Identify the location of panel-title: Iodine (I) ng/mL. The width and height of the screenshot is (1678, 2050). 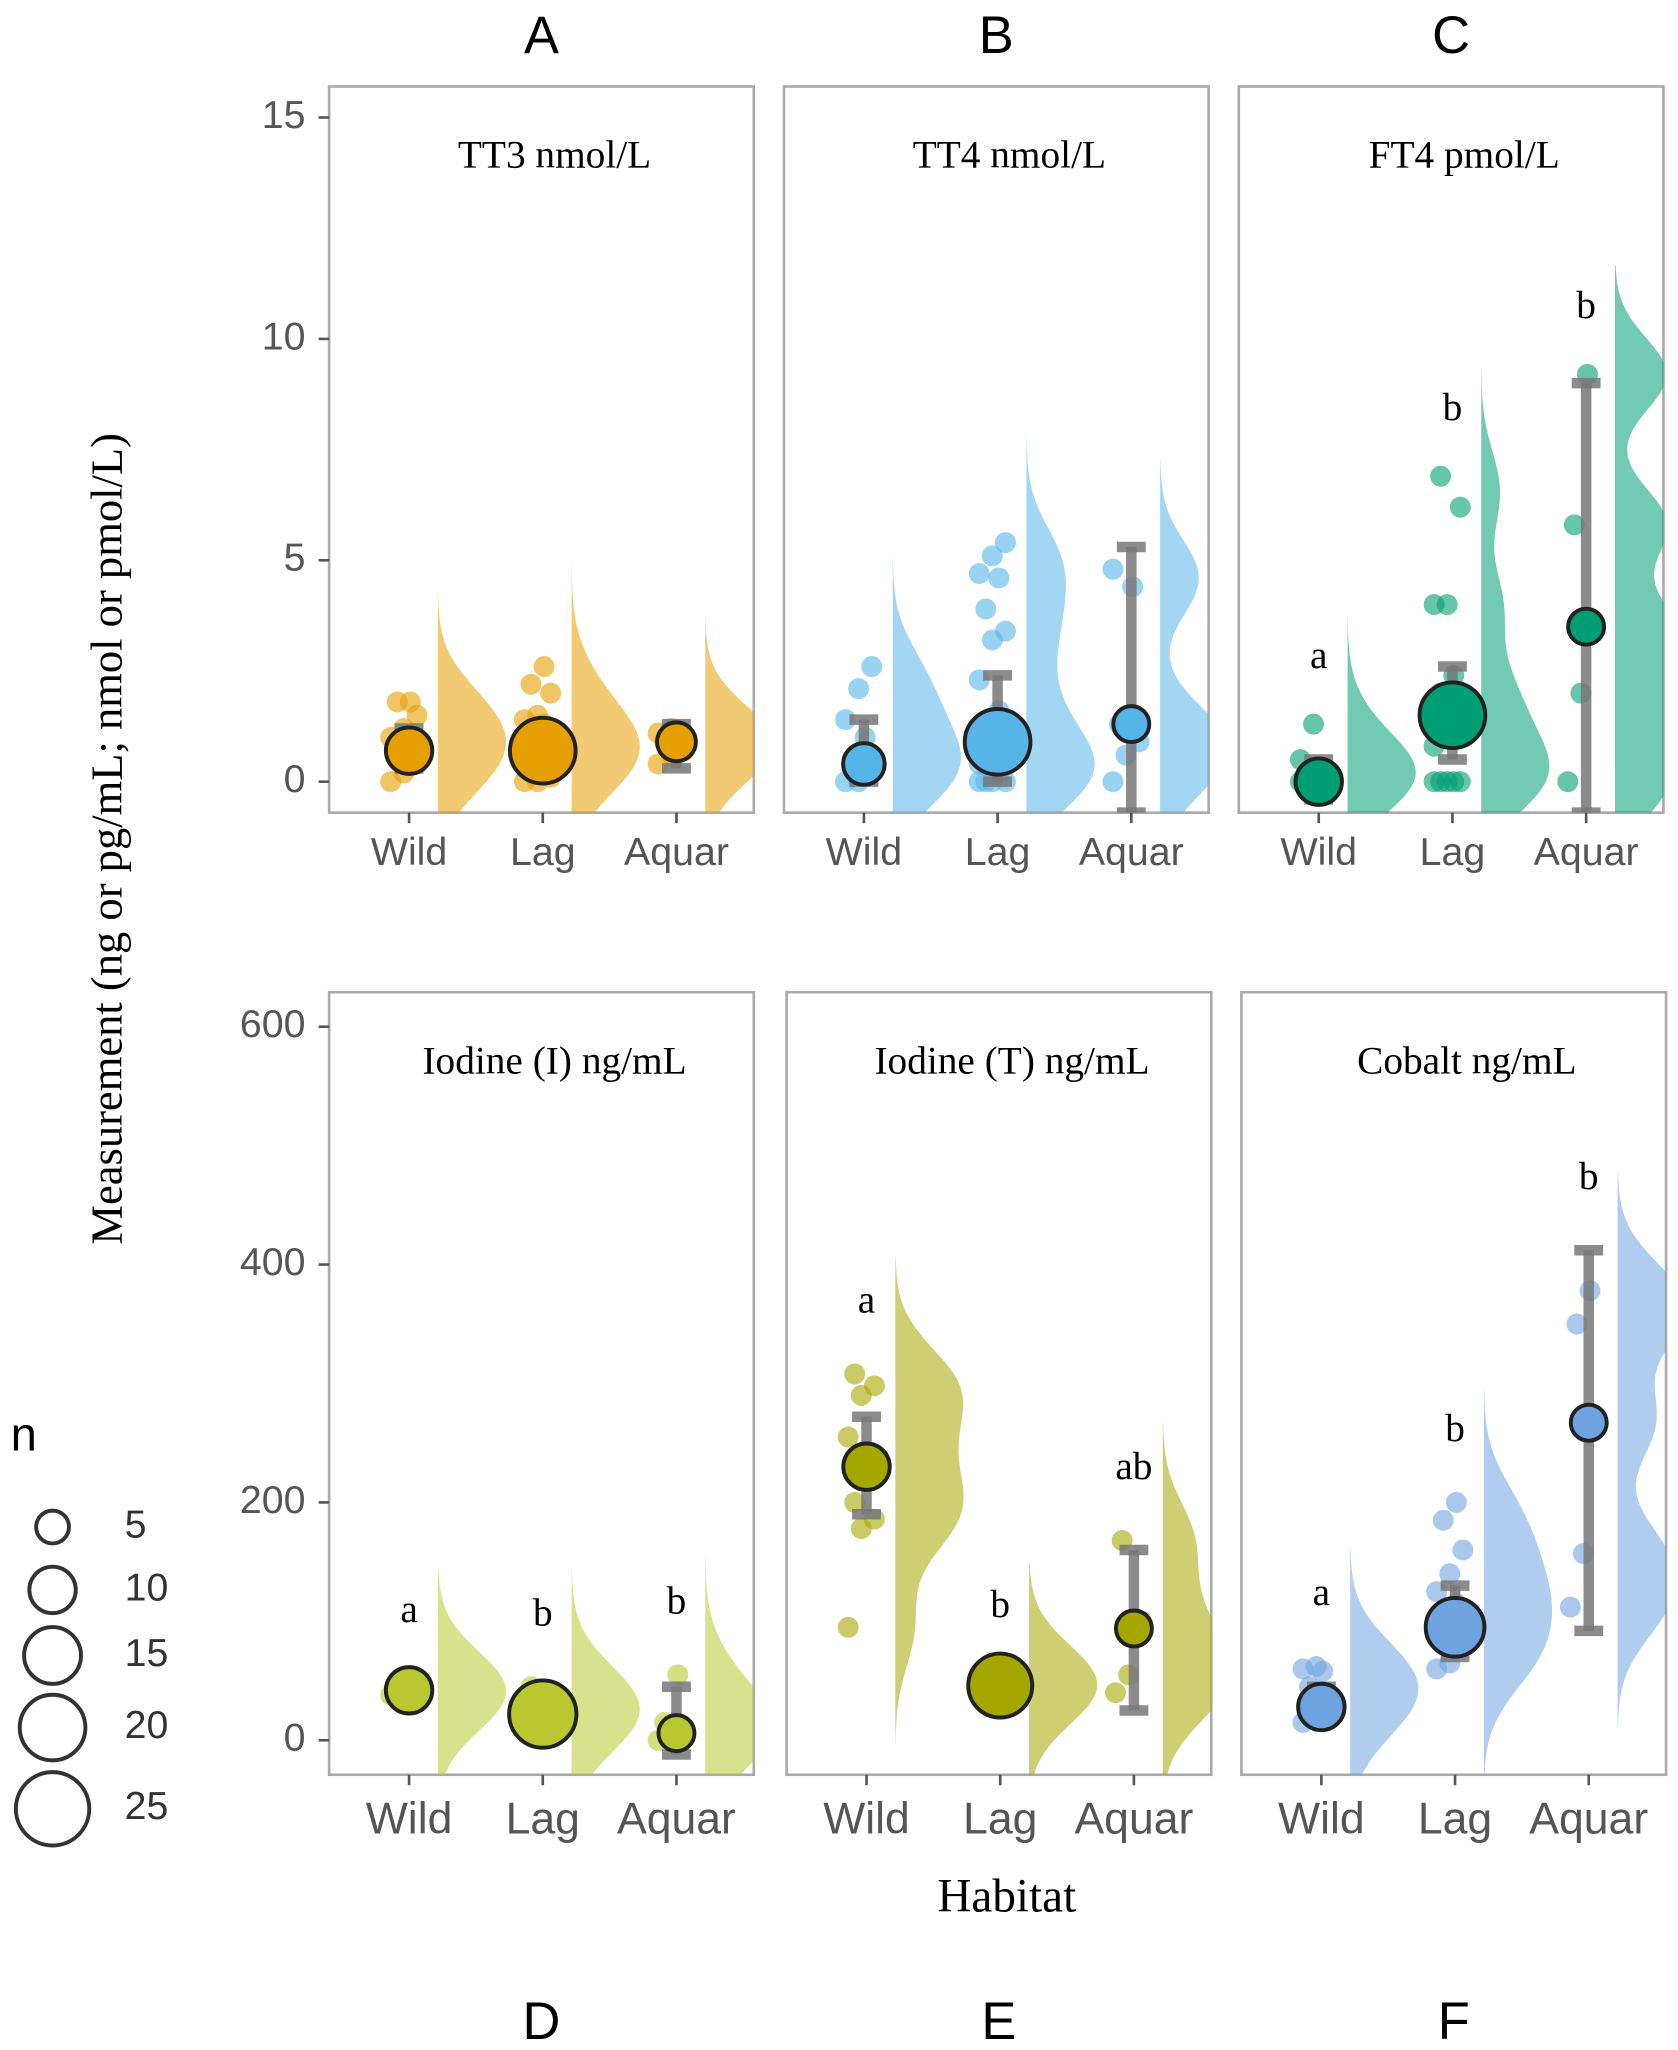
(554, 1060).